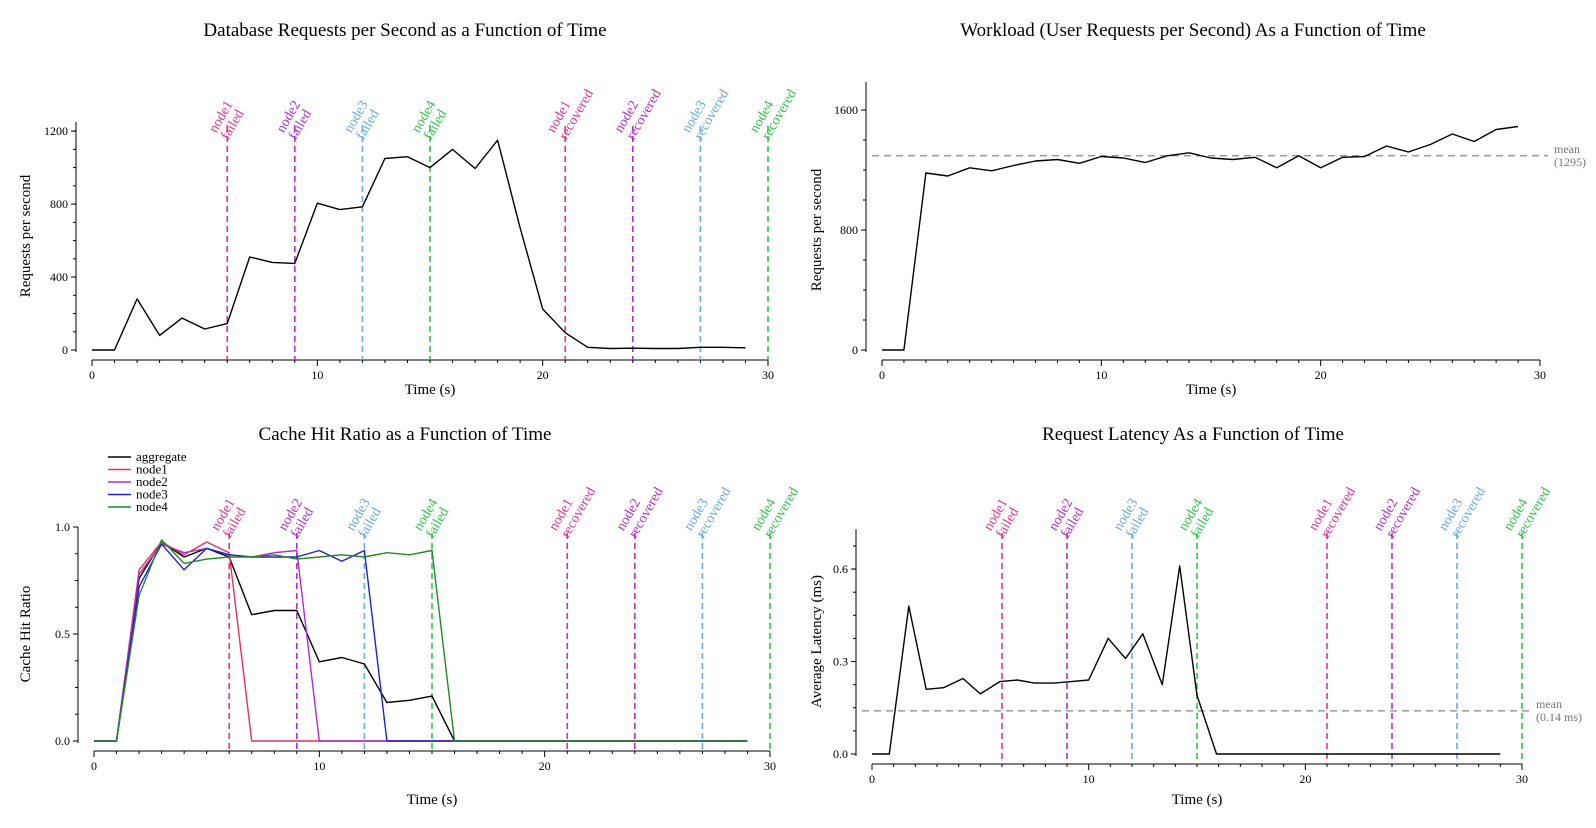 This screenshot has height=828, width=1596. I want to click on series-line-node1, so click(421, 641).